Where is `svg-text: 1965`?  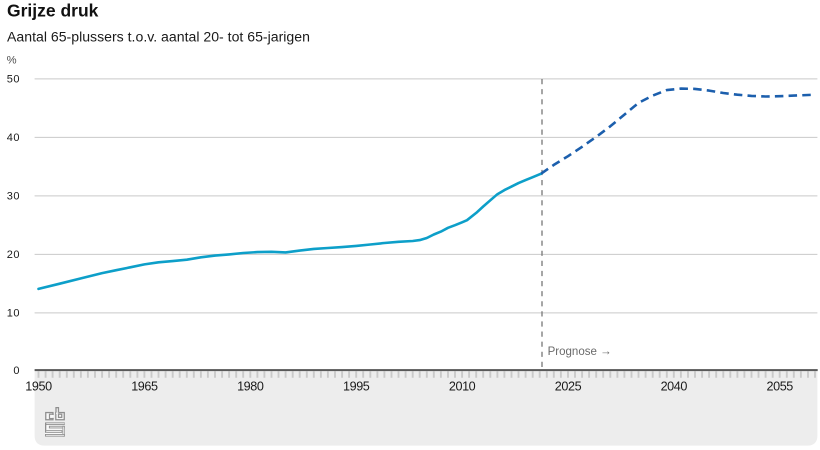
svg-text: 1965 is located at coordinates (144, 387).